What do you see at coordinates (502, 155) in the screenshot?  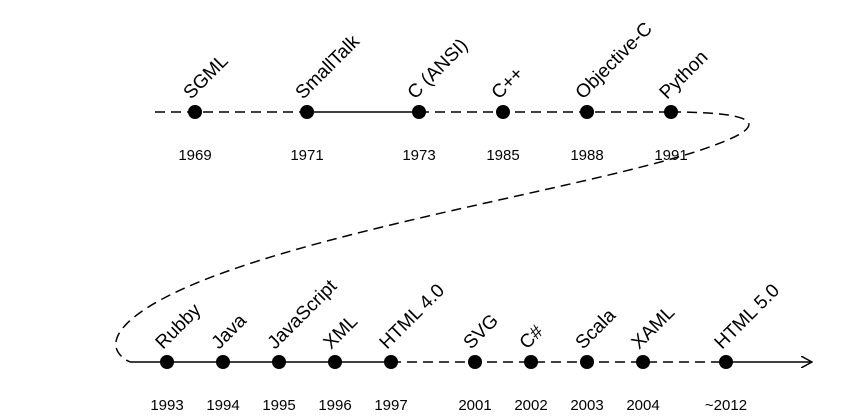 I see `year-label: 1985` at bounding box center [502, 155].